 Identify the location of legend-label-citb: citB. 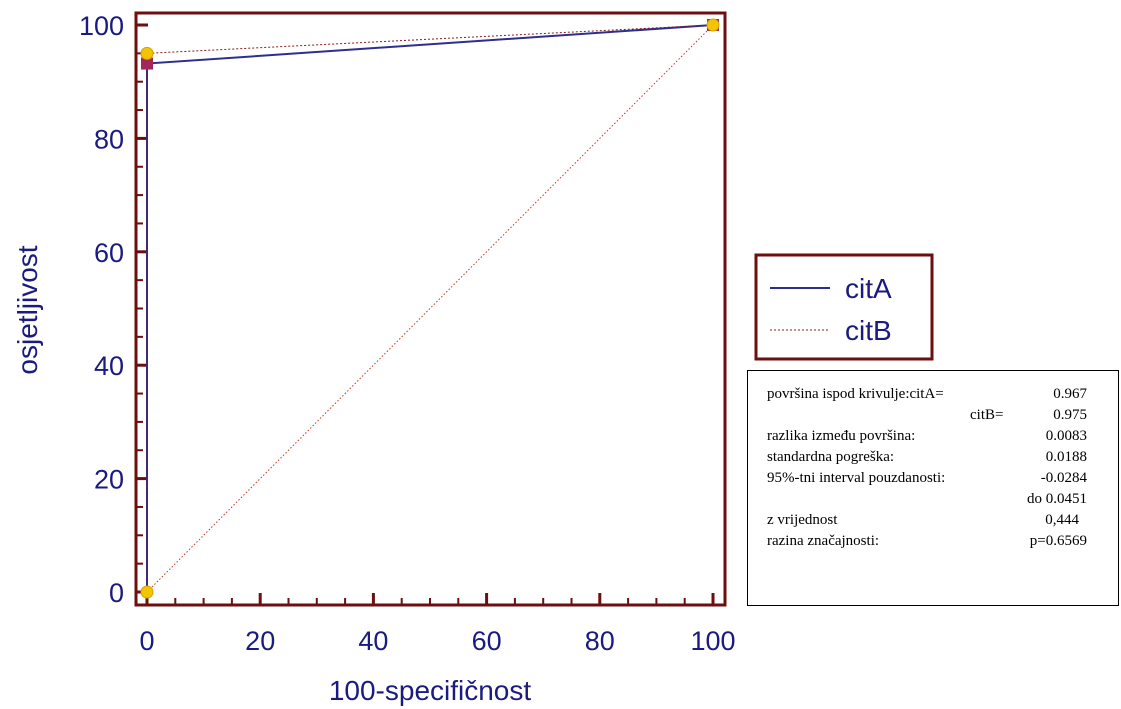
(868, 330).